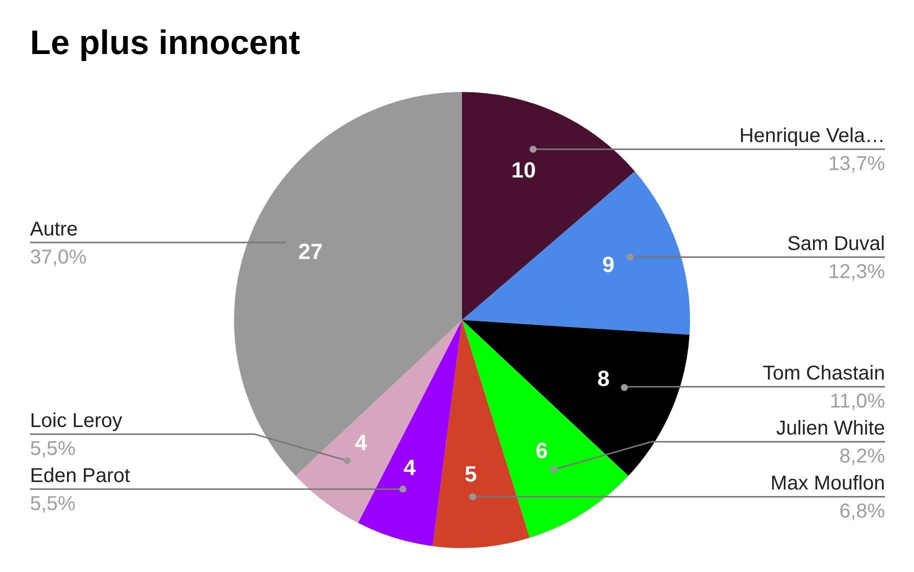 This screenshot has width=914, height=572. What do you see at coordinates (858, 401) in the screenshot?
I see `text: 11,0%` at bounding box center [858, 401].